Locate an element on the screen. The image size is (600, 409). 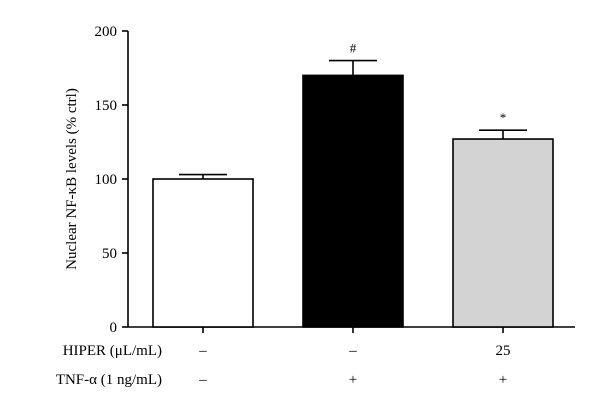
significance-marker: * is located at coordinates (503, 117).